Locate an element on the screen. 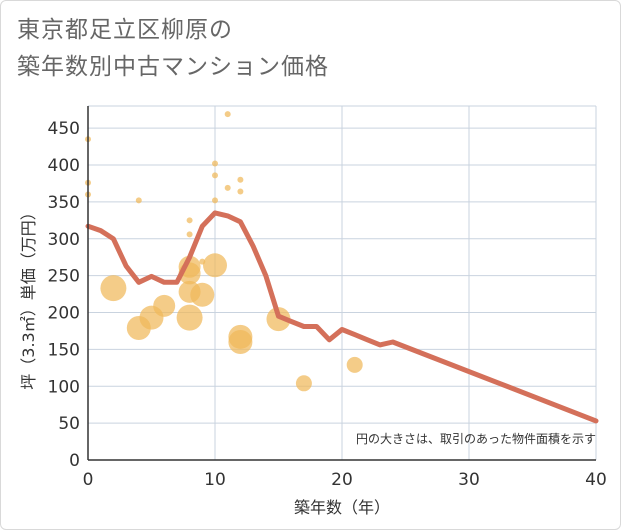 The width and height of the screenshot is (621, 530). title-line-1: 東京都足立区柳原の is located at coordinates (125, 30).